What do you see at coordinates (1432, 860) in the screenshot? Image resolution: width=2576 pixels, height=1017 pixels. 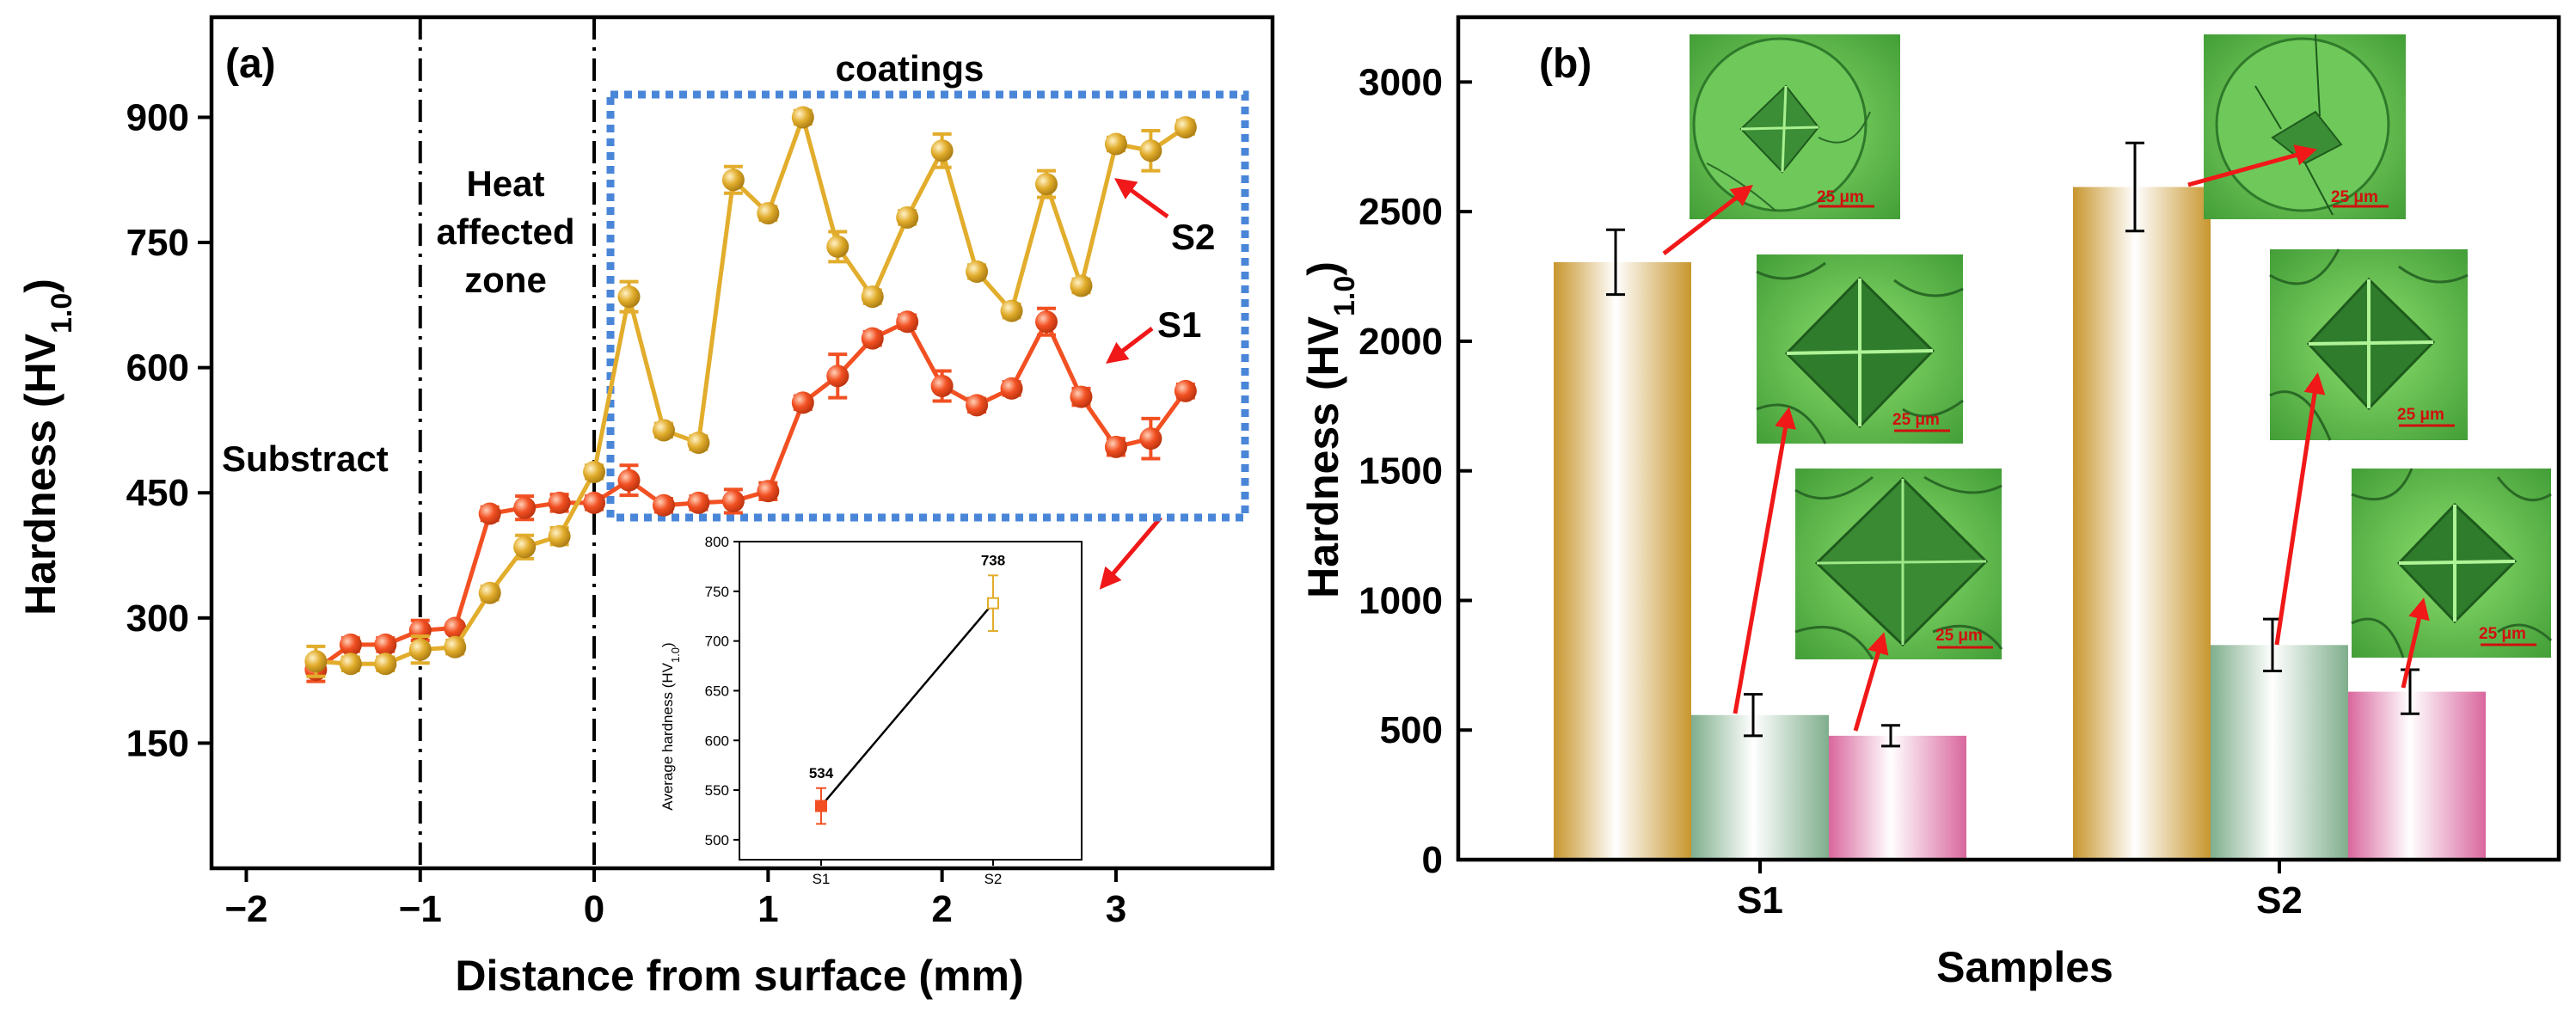 I see `panel-b-y-tick-label: 0` at bounding box center [1432, 860].